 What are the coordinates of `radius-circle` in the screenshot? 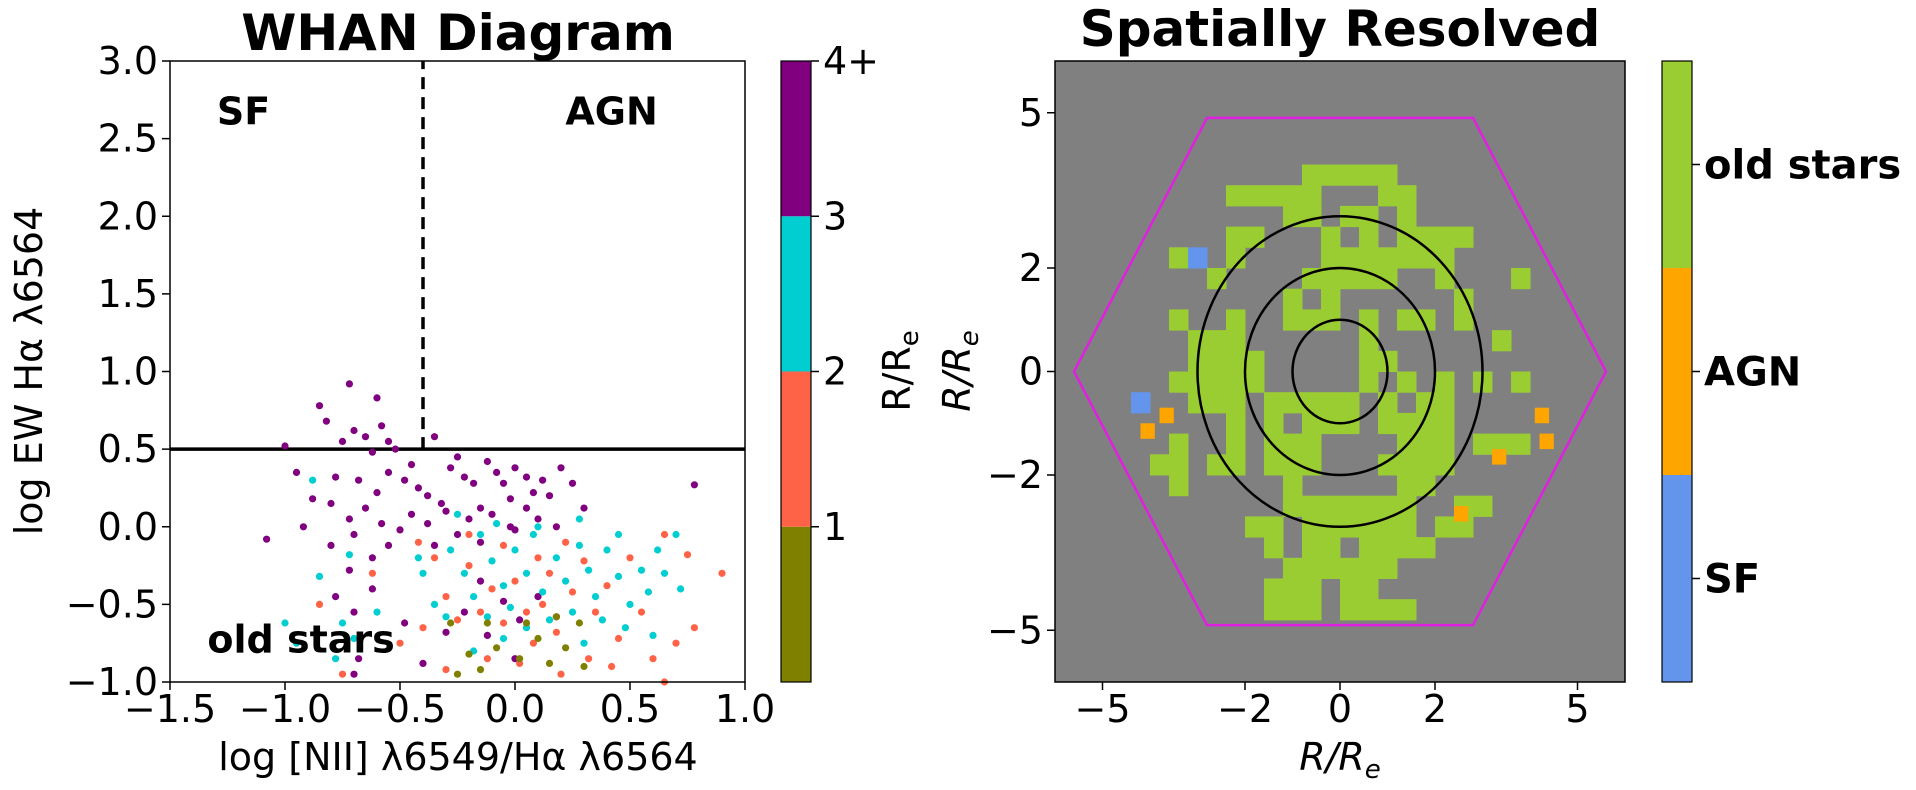 It's located at (1340, 371).